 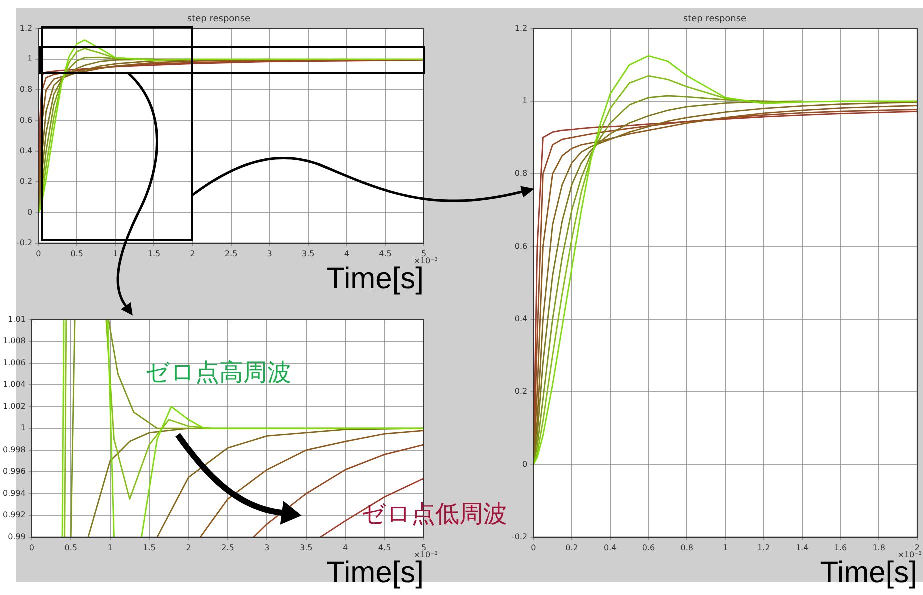 What do you see at coordinates (572, 547) in the screenshot?
I see `x-tick-label: 0.2` at bounding box center [572, 547].